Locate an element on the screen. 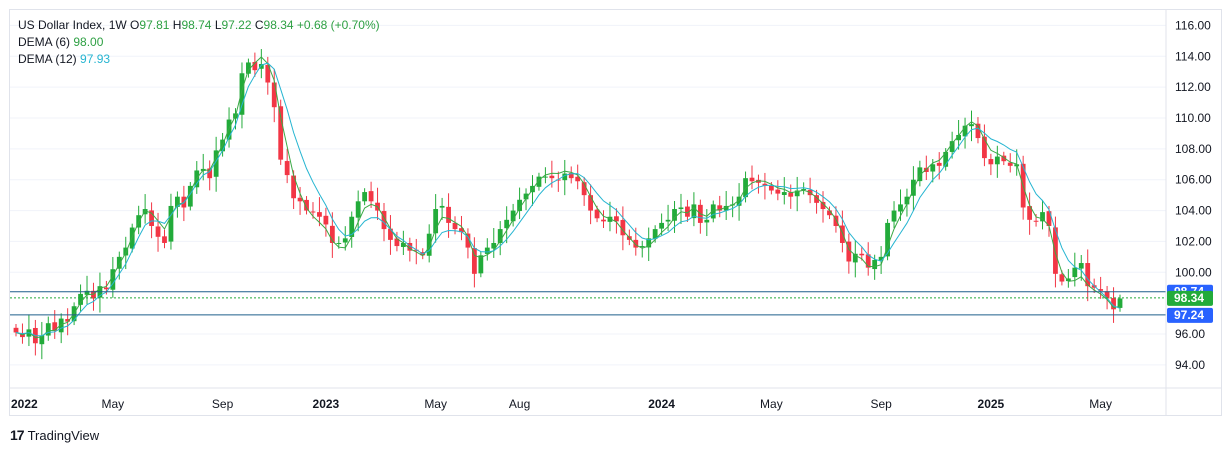 The width and height of the screenshot is (1231, 452). y-tick-label: 112.00 is located at coordinates (1193, 87).